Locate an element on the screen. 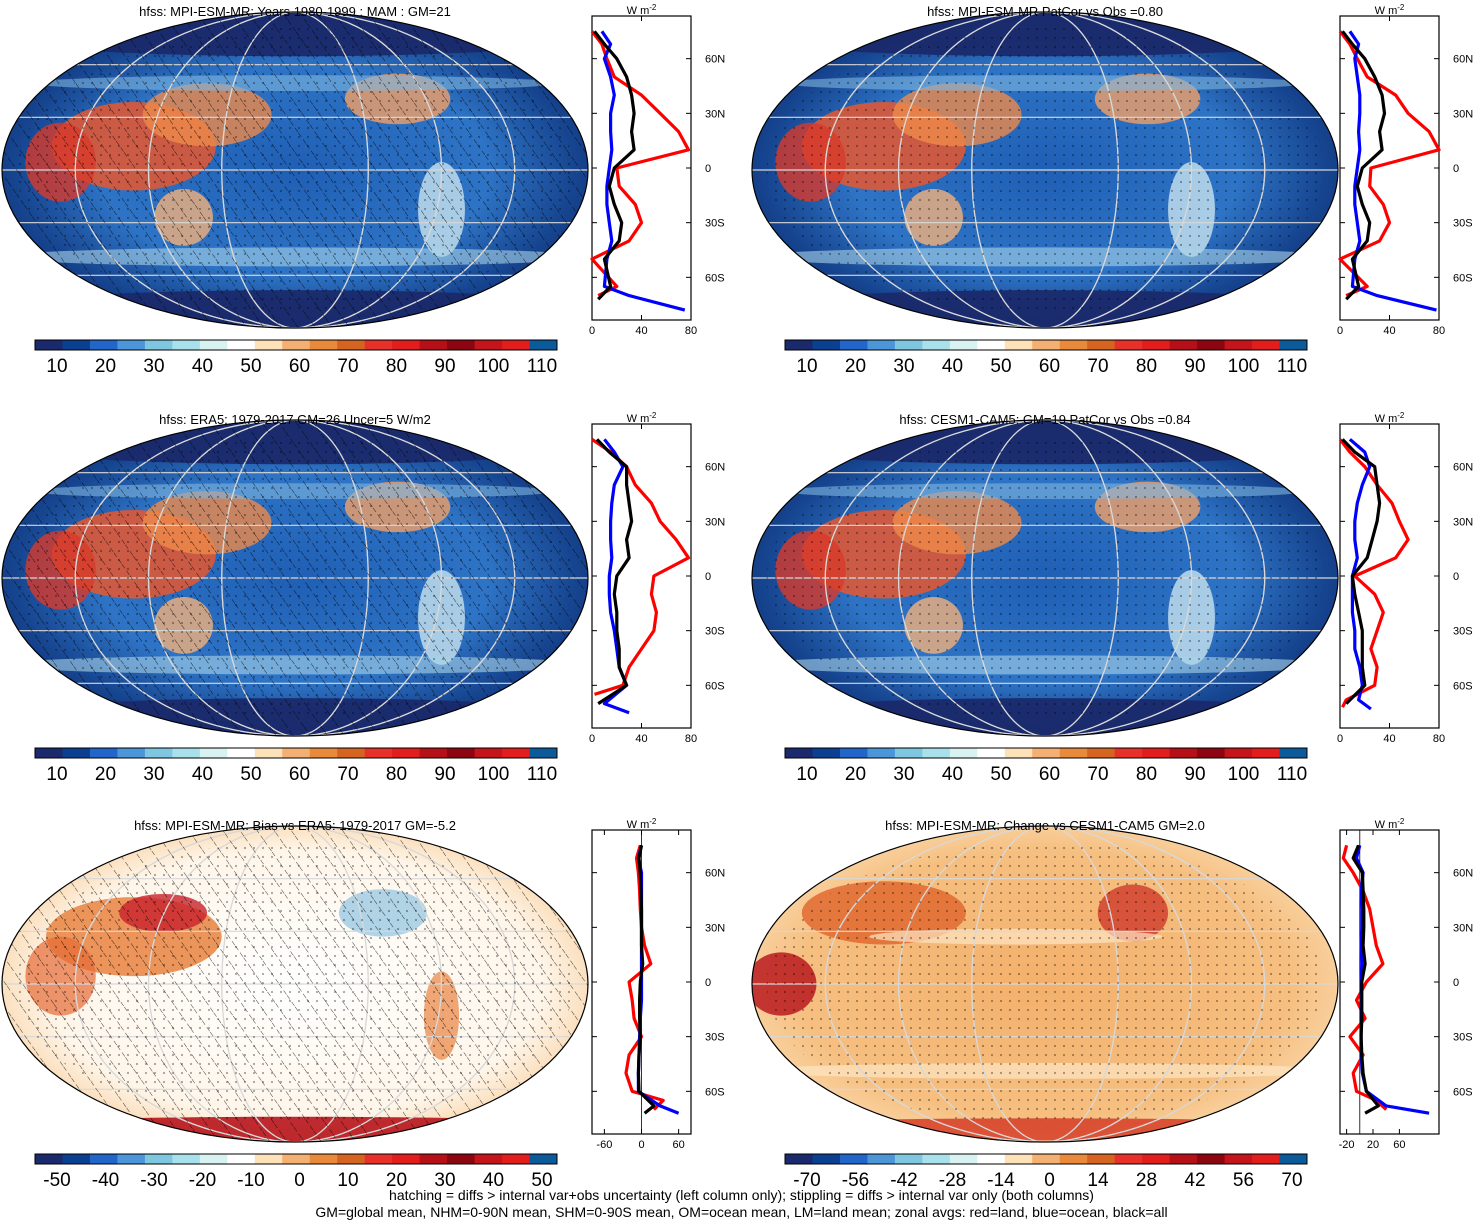 The width and height of the screenshot is (1483, 1221). zonal-plot-p2: W m-2 60N 30N 0 30S 60S 0 40 80 is located at coordinates (1405, 170).